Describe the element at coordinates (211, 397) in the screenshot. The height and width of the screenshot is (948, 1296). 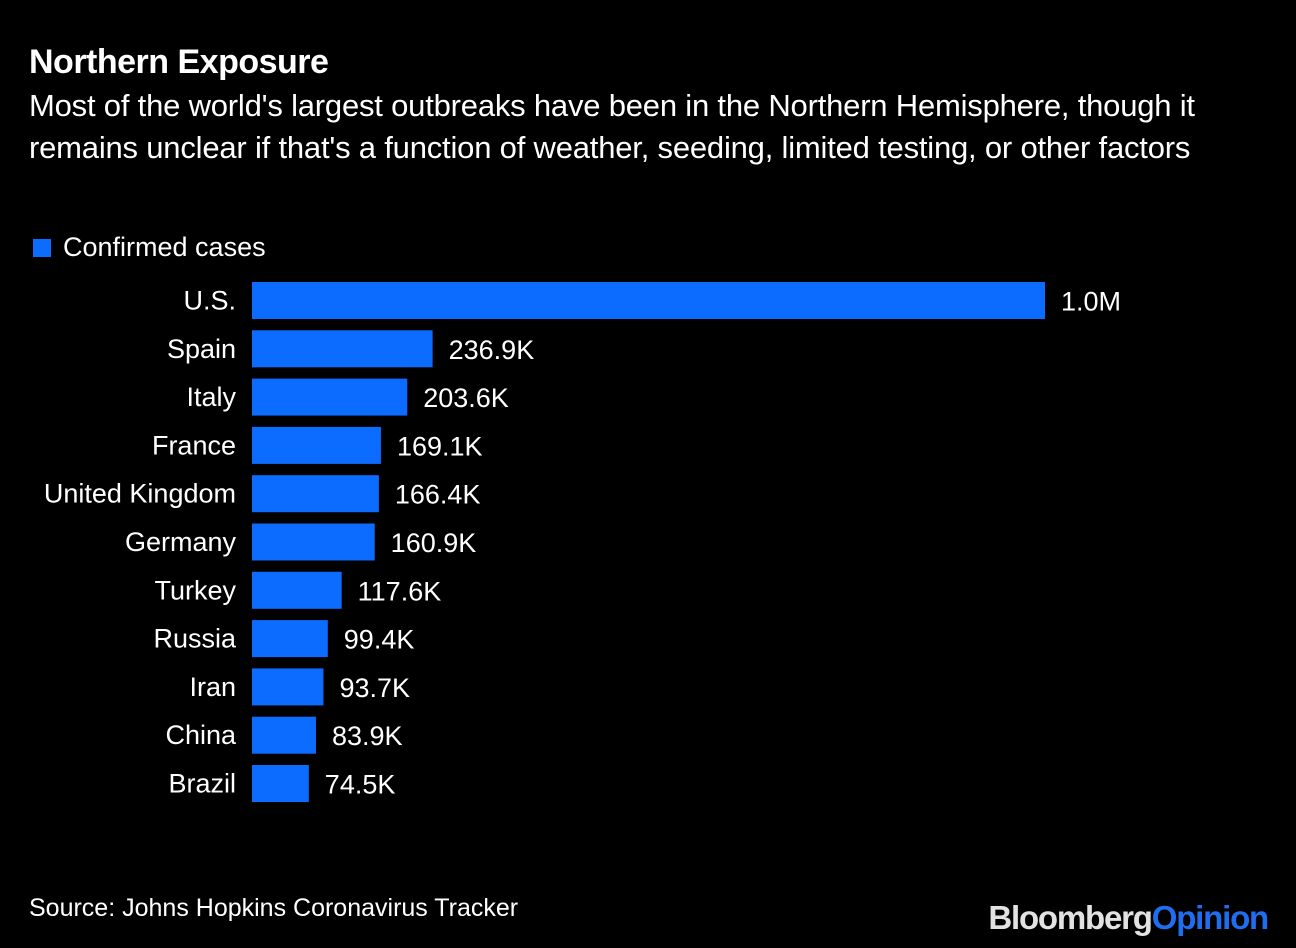
I see `category-label: Italy` at that location.